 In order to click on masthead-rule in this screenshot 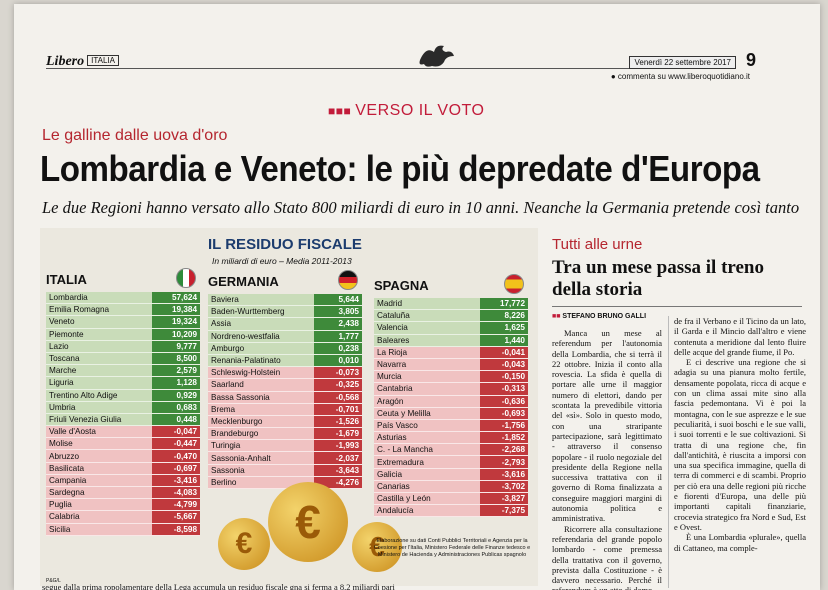, I will do `click(391, 68)`.